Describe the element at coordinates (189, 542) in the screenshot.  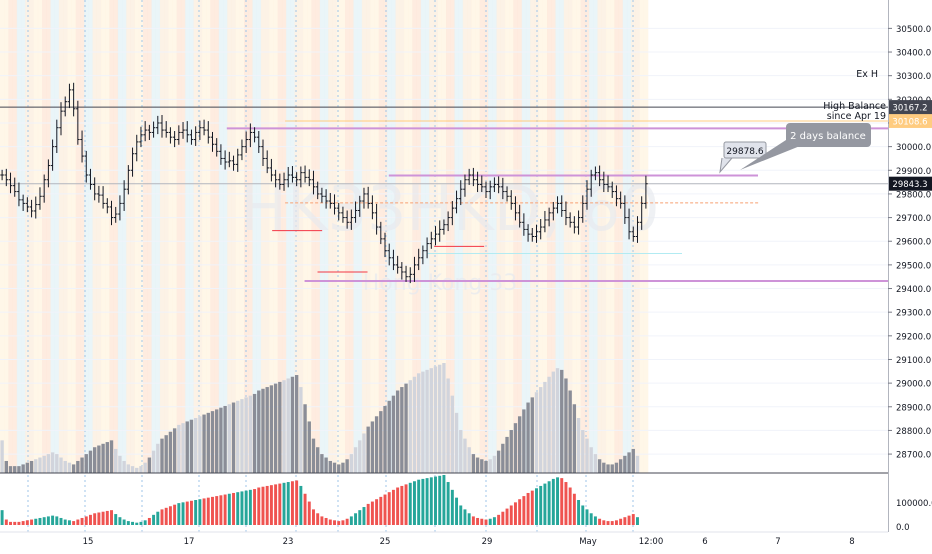
I see `time-tick-label: 17` at that location.